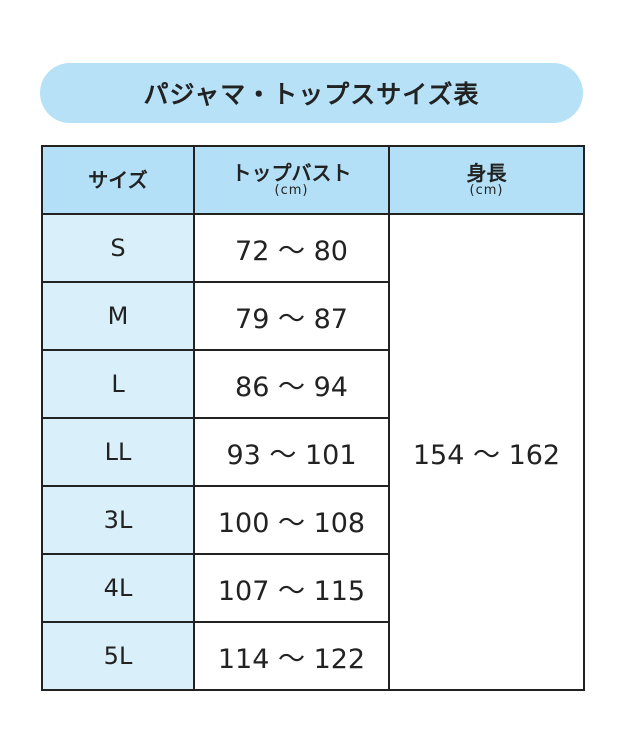 The height and width of the screenshot is (750, 625). Describe the element at coordinates (291, 452) in the screenshot. I see `bust-cell: 93 〜 101` at that location.